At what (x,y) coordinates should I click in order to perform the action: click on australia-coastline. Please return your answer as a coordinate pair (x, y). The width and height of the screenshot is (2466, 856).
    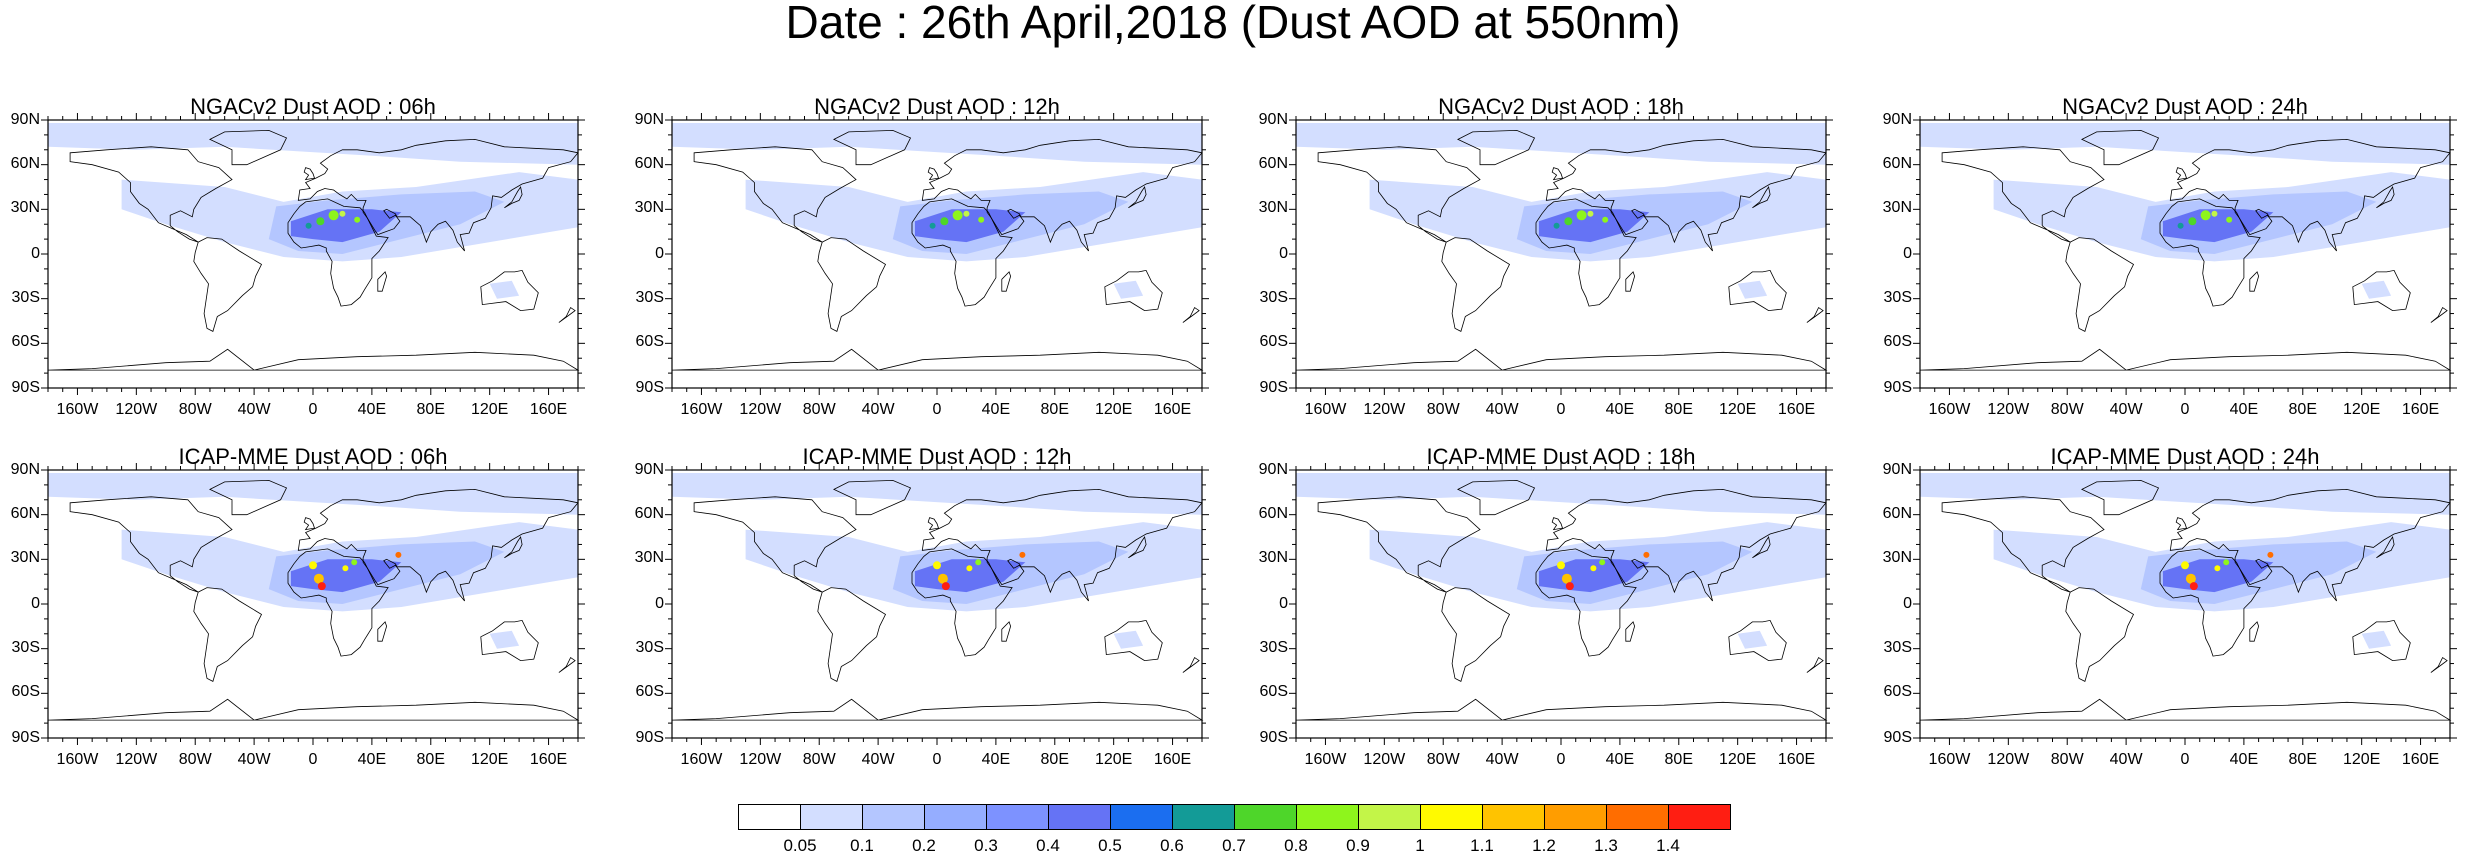
    Looking at the image, I should click on (1133, 290).